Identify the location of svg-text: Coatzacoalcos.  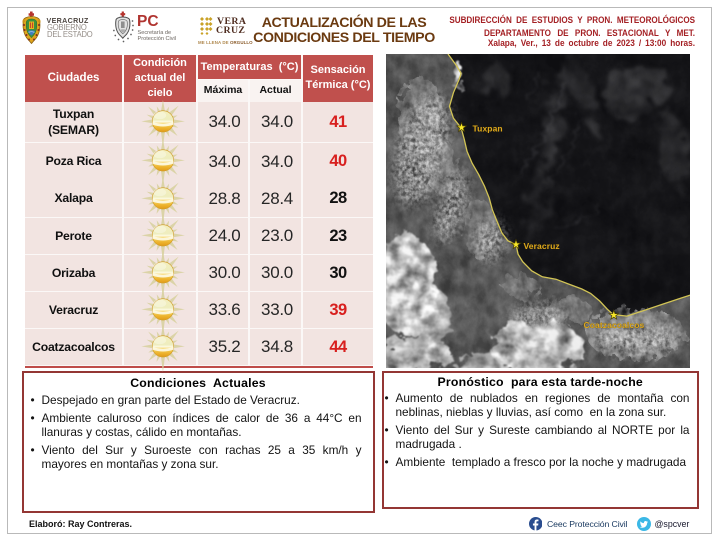
(614, 325).